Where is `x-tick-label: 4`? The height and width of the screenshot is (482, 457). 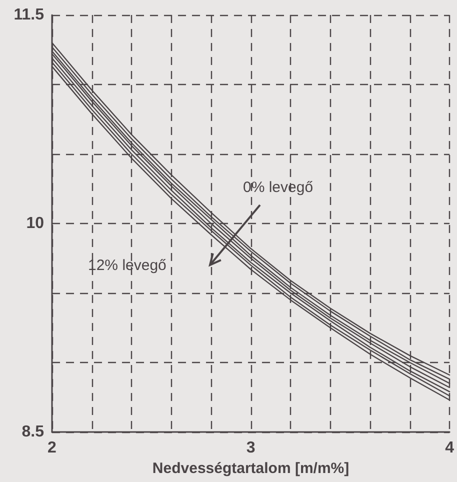 x-tick-label: 4 is located at coordinates (449, 448).